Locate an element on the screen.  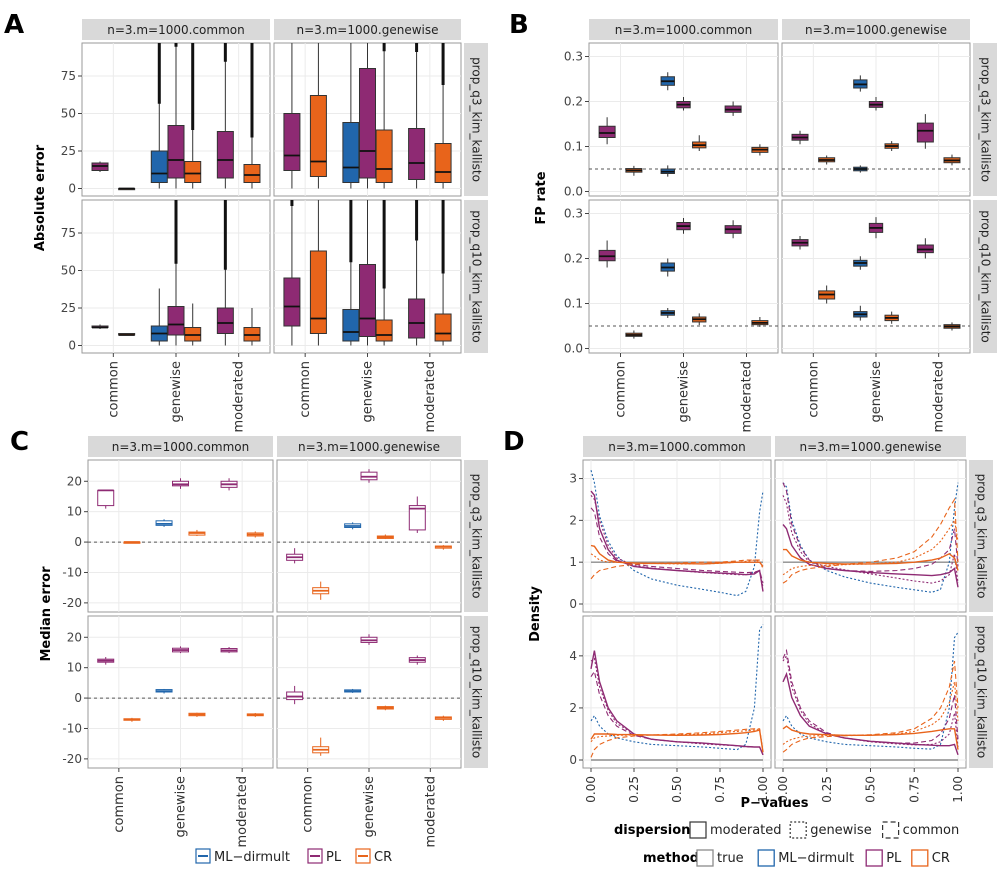
y-axis-title: Median error is located at coordinates (46, 614).